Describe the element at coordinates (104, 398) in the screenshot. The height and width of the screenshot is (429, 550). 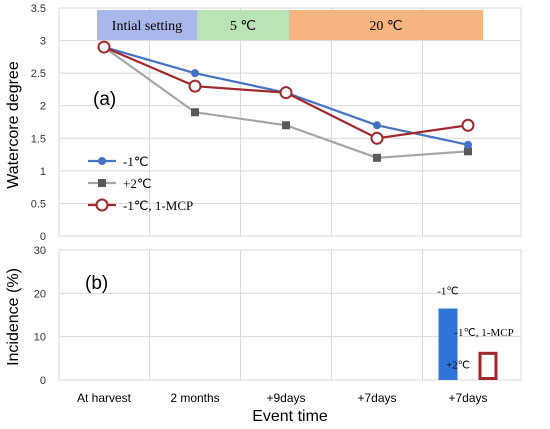
I see `x-tick-label: At harvest` at that location.